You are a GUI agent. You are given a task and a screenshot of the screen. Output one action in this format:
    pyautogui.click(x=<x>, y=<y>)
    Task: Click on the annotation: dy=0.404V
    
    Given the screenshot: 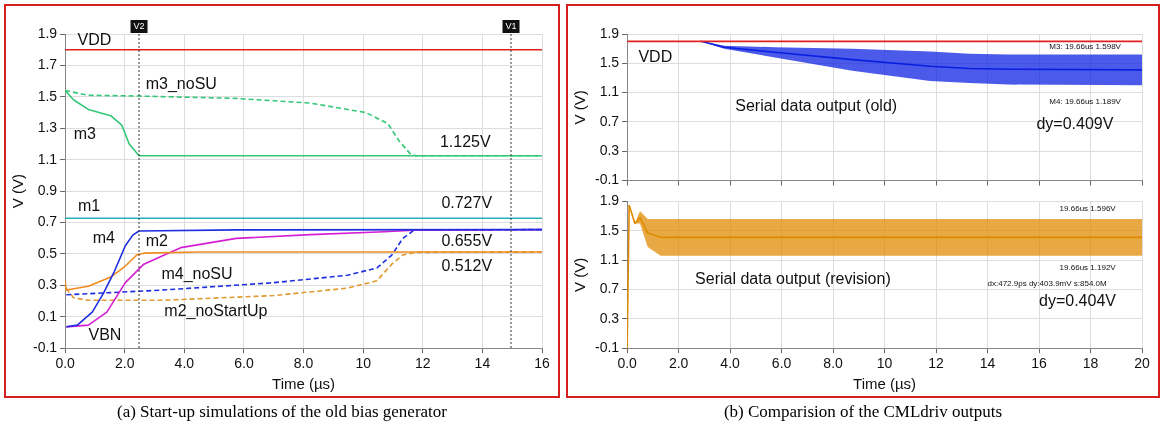 What is the action you would take?
    pyautogui.click(x=1078, y=300)
    